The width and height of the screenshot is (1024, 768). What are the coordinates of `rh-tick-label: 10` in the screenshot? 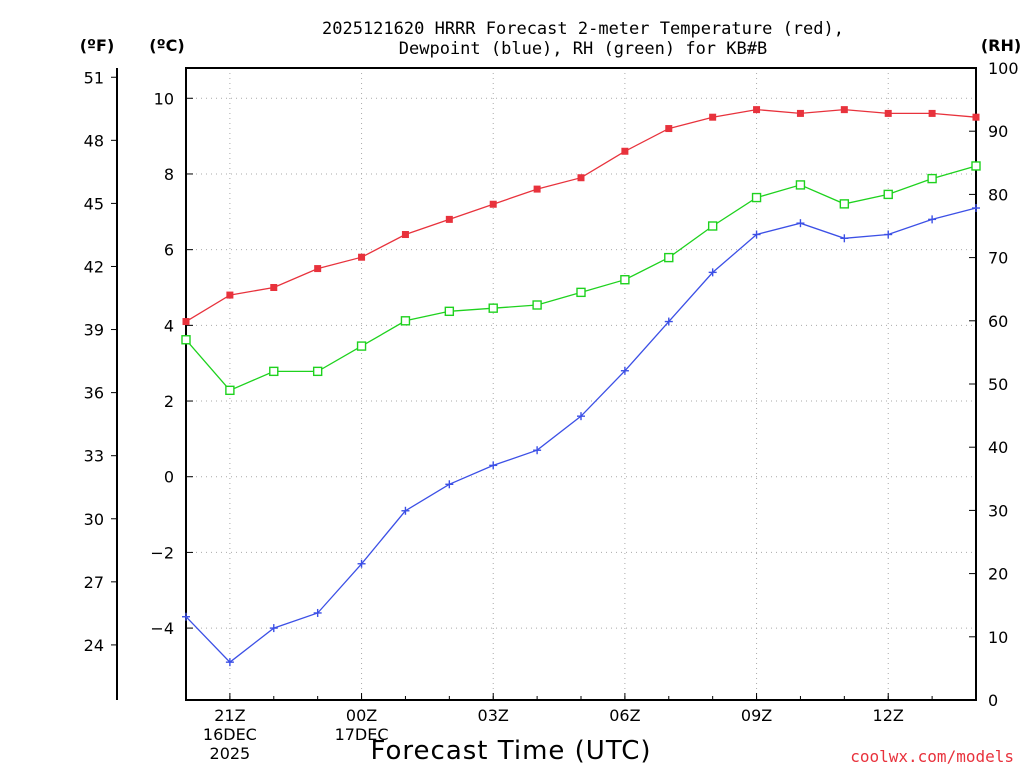 It's located at (998, 637).